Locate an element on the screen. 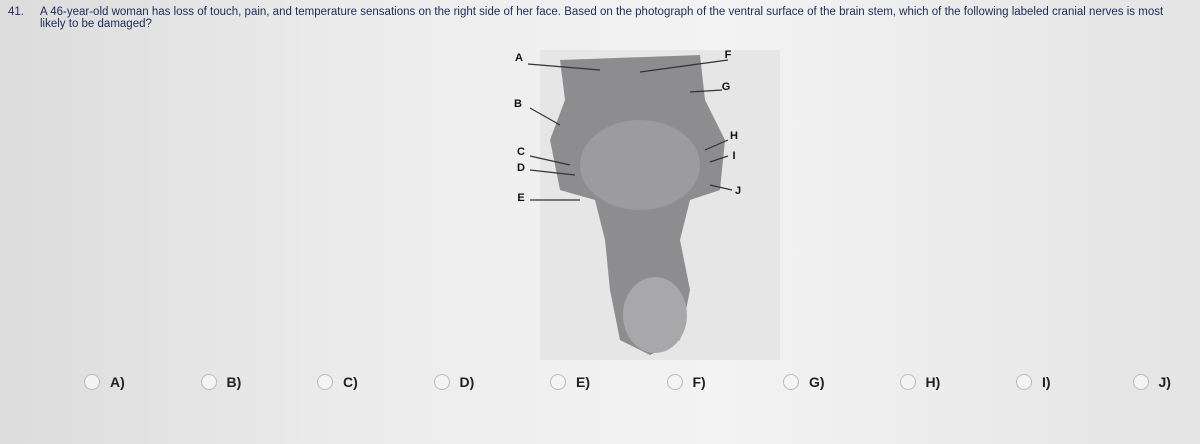  option-label: I) is located at coordinates (1046, 382).